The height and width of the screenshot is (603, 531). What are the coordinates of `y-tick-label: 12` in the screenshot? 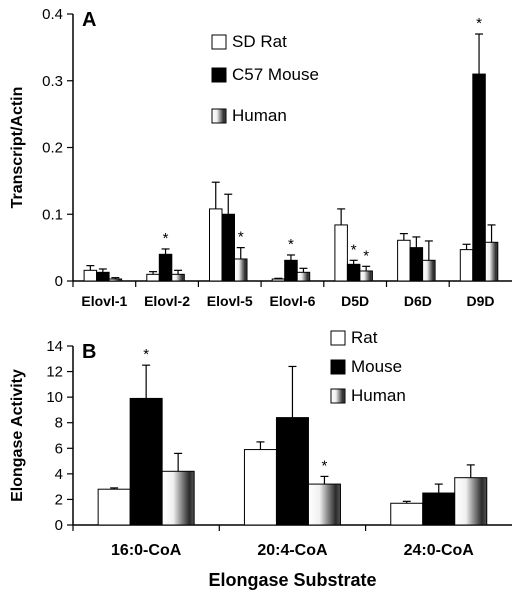 It's located at (54, 372).